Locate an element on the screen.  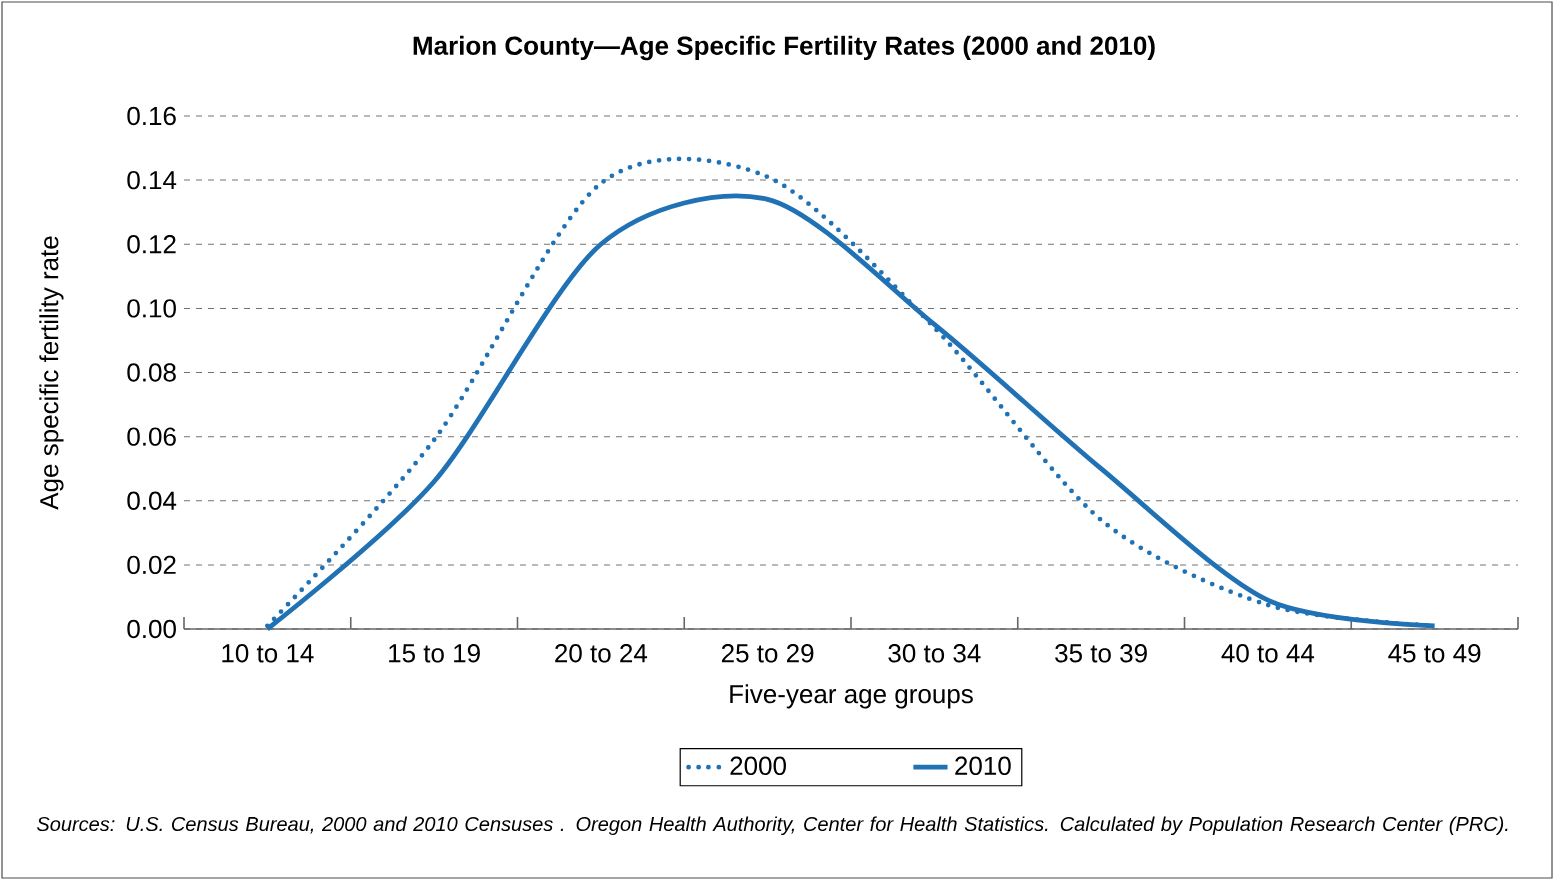
y-tick-label: 0.08 is located at coordinates (151, 372).